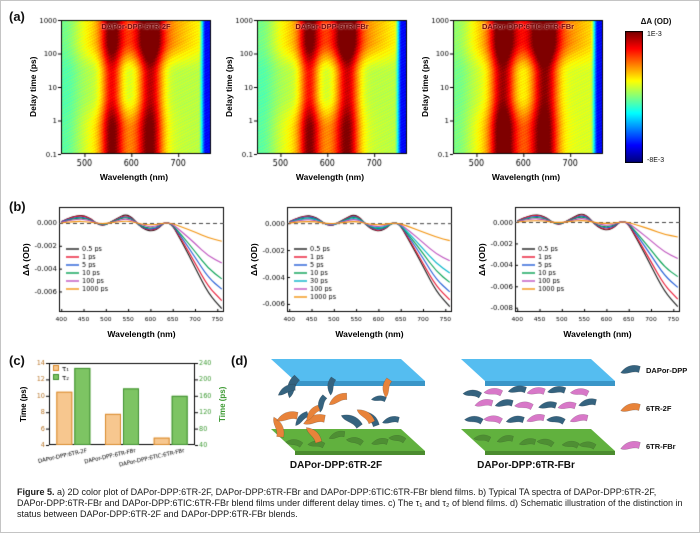 This screenshot has height=533, width=700. What do you see at coordinates (348, 407) in the screenshot?
I see `morphology-diagram-6tr-2f` at bounding box center [348, 407].